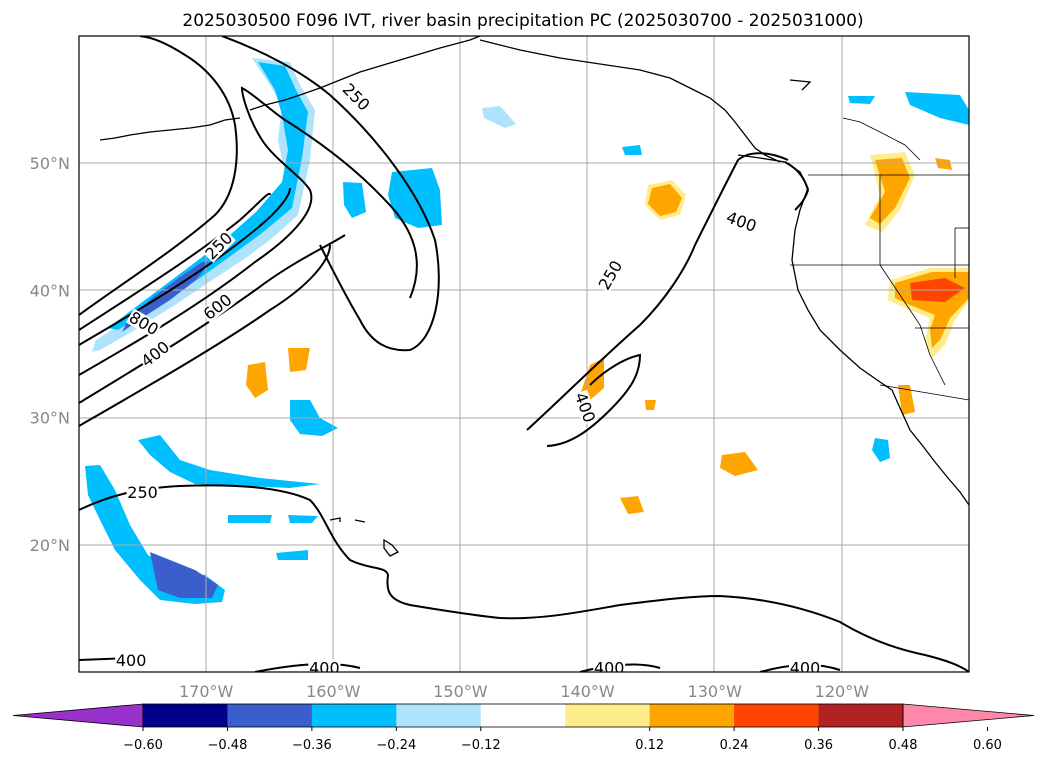 This screenshot has width=1047, height=765. What do you see at coordinates (78, 715) in the screenshot?
I see `colorbar-under-extension` at bounding box center [78, 715].